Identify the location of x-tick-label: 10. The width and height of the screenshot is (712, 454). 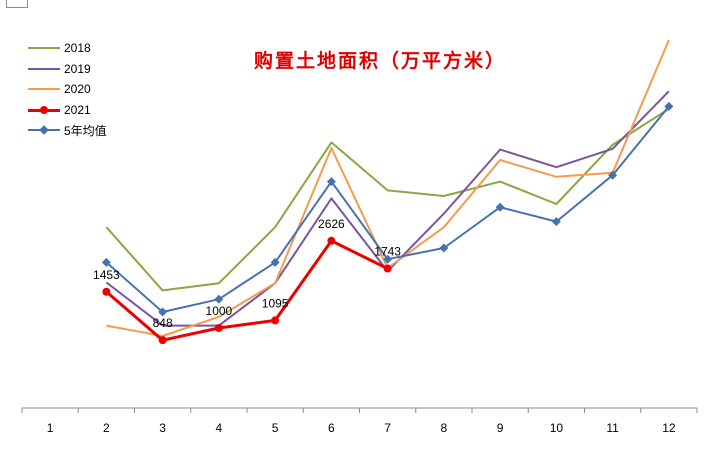
(557, 428).